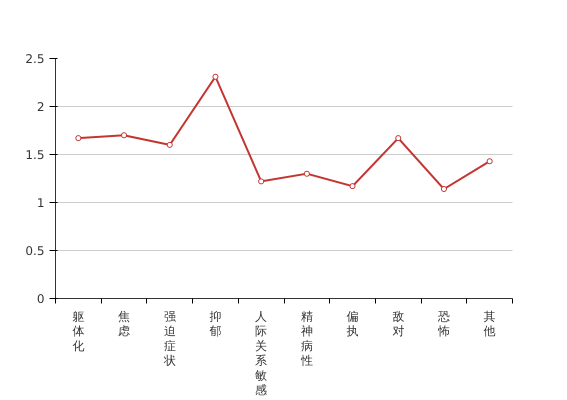 This screenshot has height=400, width=567. What do you see at coordinates (352, 324) in the screenshot?
I see `x-tick-label: 偏执` at bounding box center [352, 324].